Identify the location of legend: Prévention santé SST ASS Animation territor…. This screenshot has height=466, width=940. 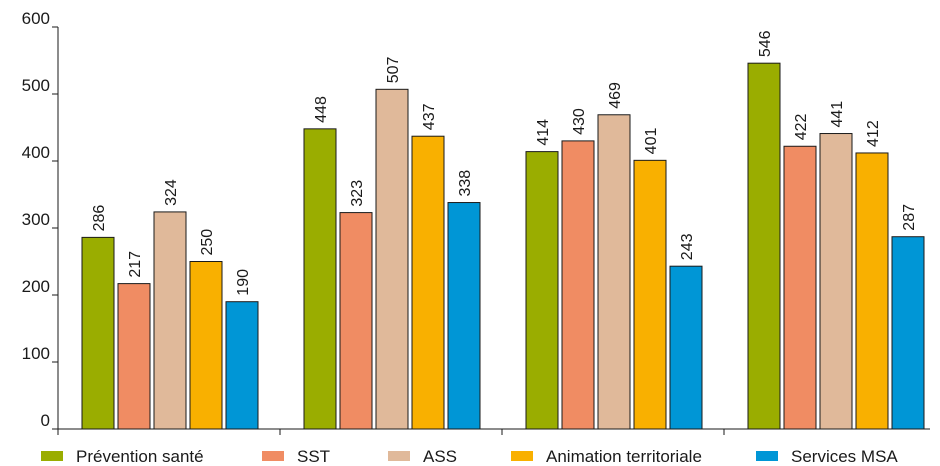
(469, 456).